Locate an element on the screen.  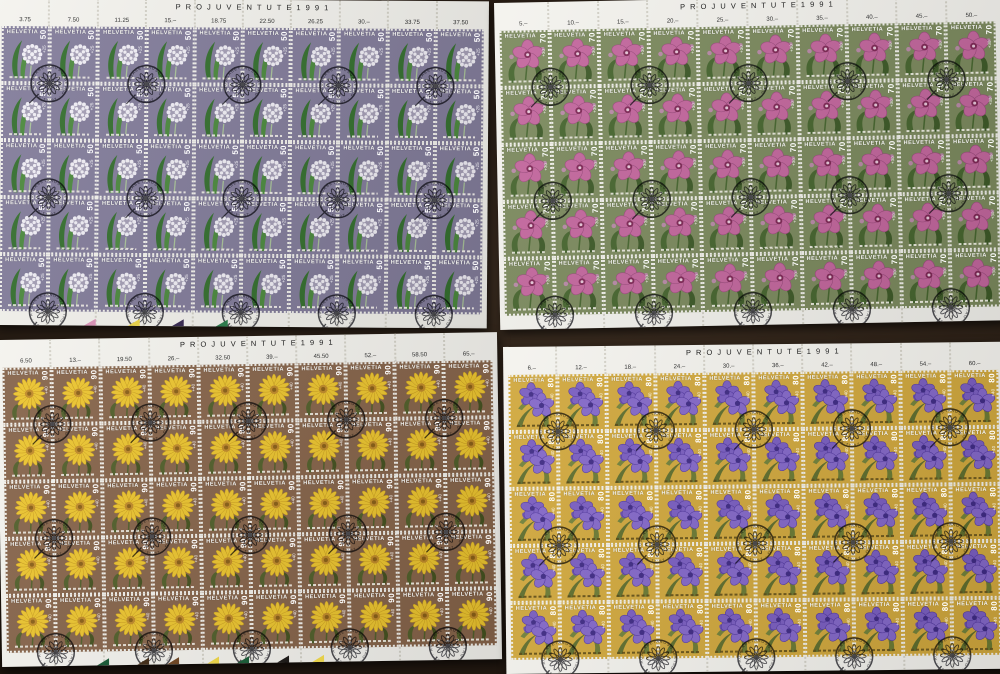
column-total: 15.– is located at coordinates (170, 21).